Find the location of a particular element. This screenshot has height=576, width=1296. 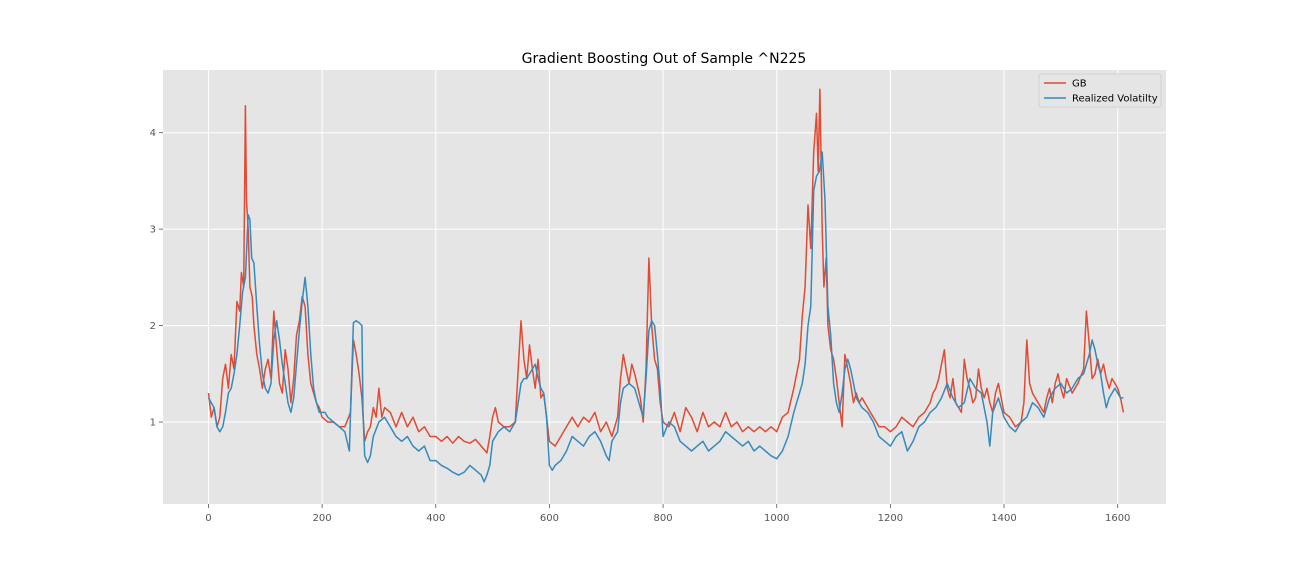

legend: GB Realized Volatilty is located at coordinates (1100, 90).